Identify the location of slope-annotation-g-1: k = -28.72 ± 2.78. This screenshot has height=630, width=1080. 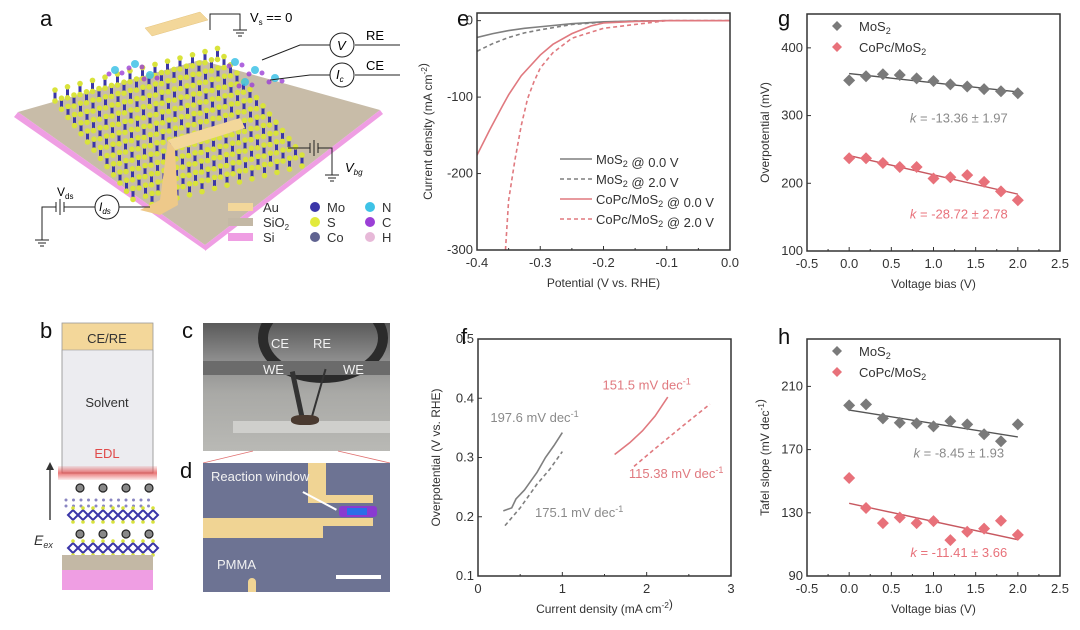
(959, 213).